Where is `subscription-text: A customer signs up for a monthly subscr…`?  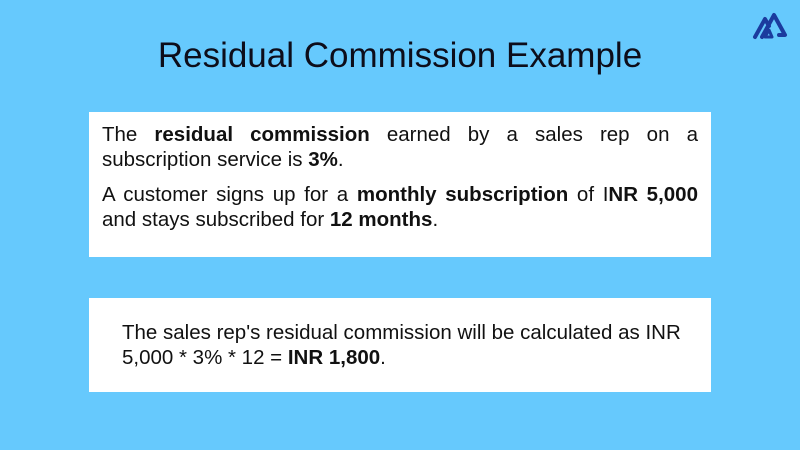
subscription-text: A customer signs up for a monthly subscr… is located at coordinates (400, 207).